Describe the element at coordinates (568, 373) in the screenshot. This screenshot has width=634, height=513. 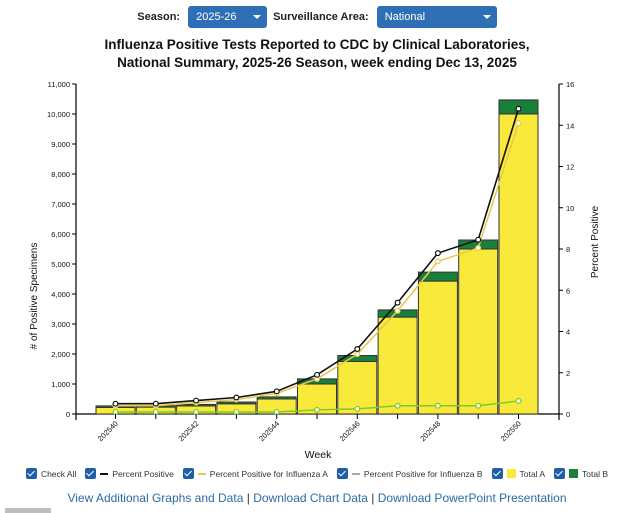
I see `right-tick-label: 2` at that location.